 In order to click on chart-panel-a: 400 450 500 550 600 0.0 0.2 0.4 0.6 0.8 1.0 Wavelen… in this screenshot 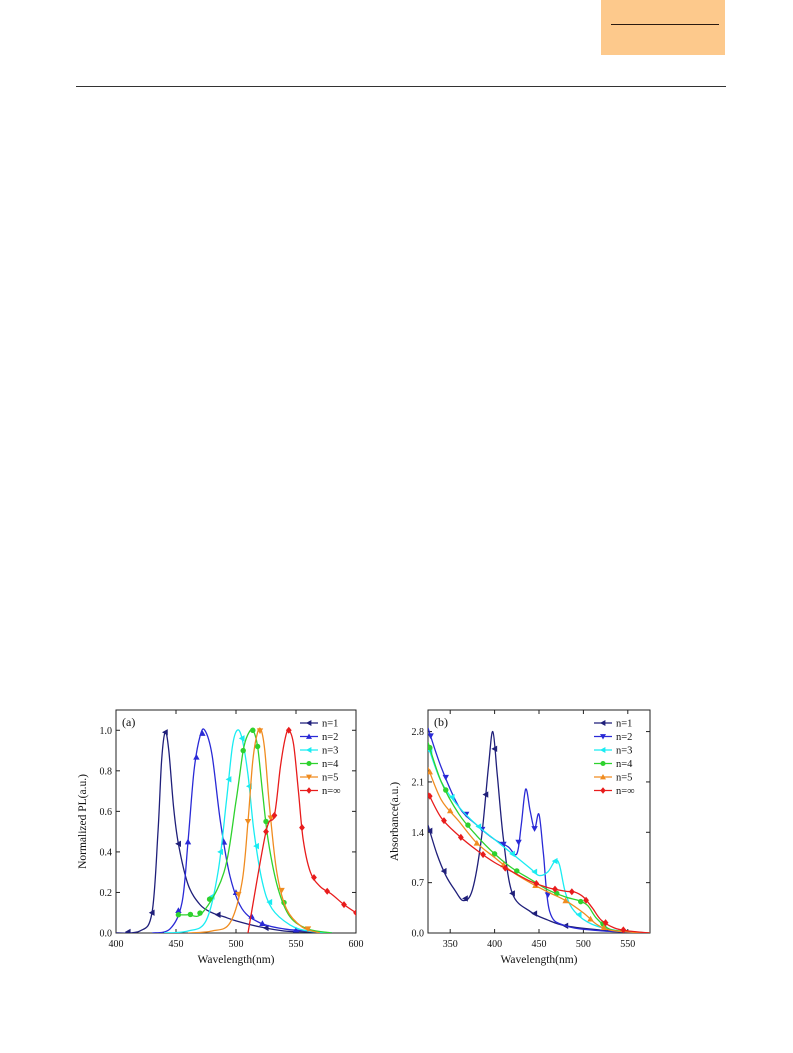, I will do `click(220, 837)`.